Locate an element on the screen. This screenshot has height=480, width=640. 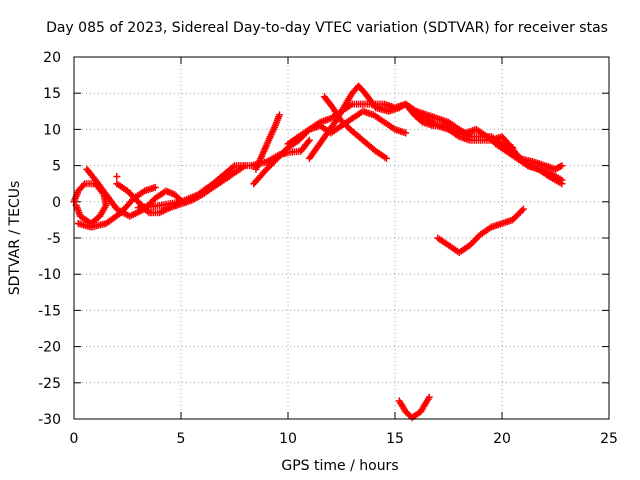
y-tick-labels: -30 -25 -20 -15 -10 -5 0 5 10 15 20 is located at coordinates (49, 239).